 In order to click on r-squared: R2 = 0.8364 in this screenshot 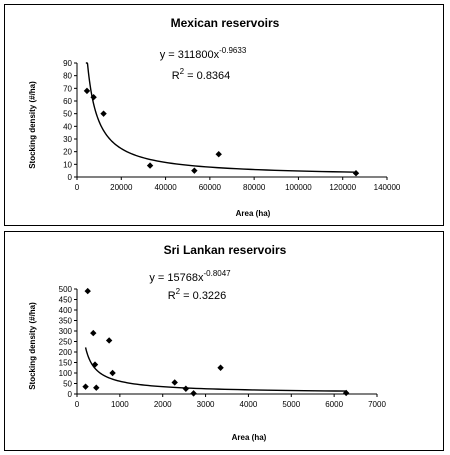, I will do `click(201, 74)`.